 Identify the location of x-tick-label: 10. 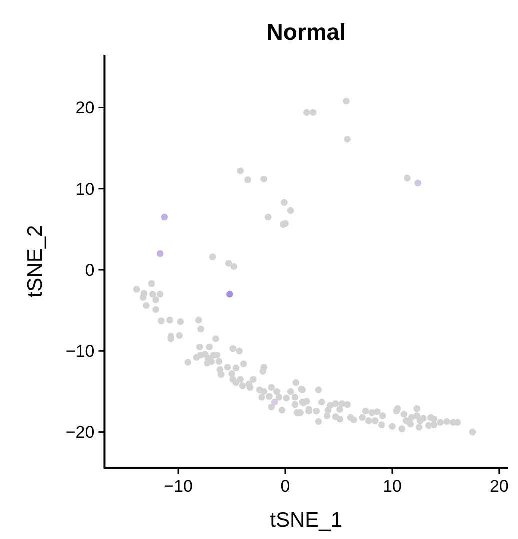
(392, 486).